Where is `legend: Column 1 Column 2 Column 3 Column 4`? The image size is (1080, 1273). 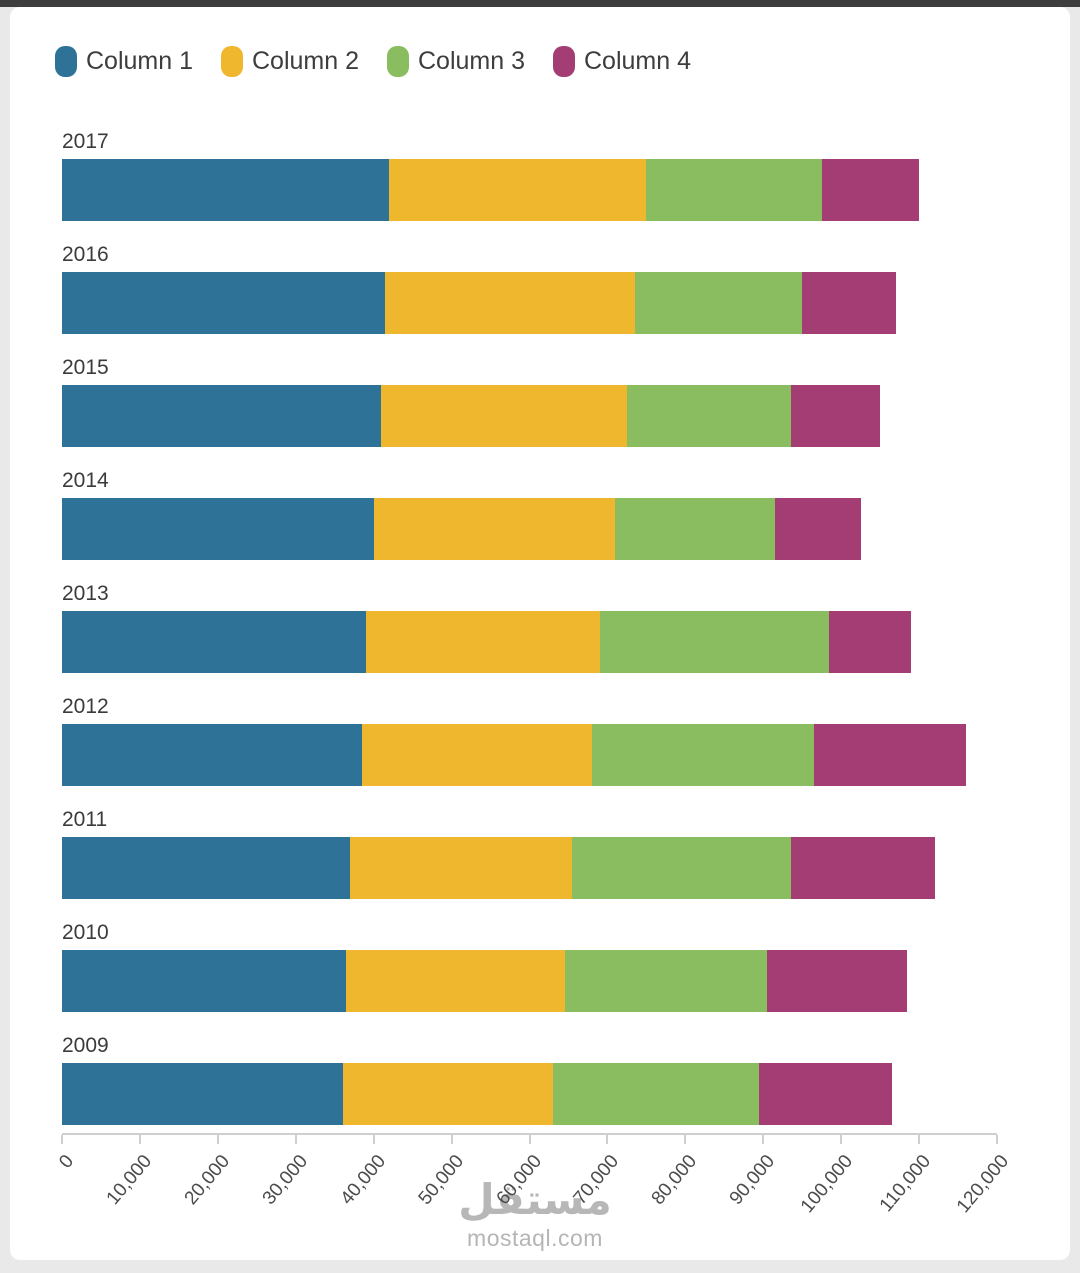 legend: Column 1 Column 2 Column 3 Column 4 is located at coordinates (562, 61).